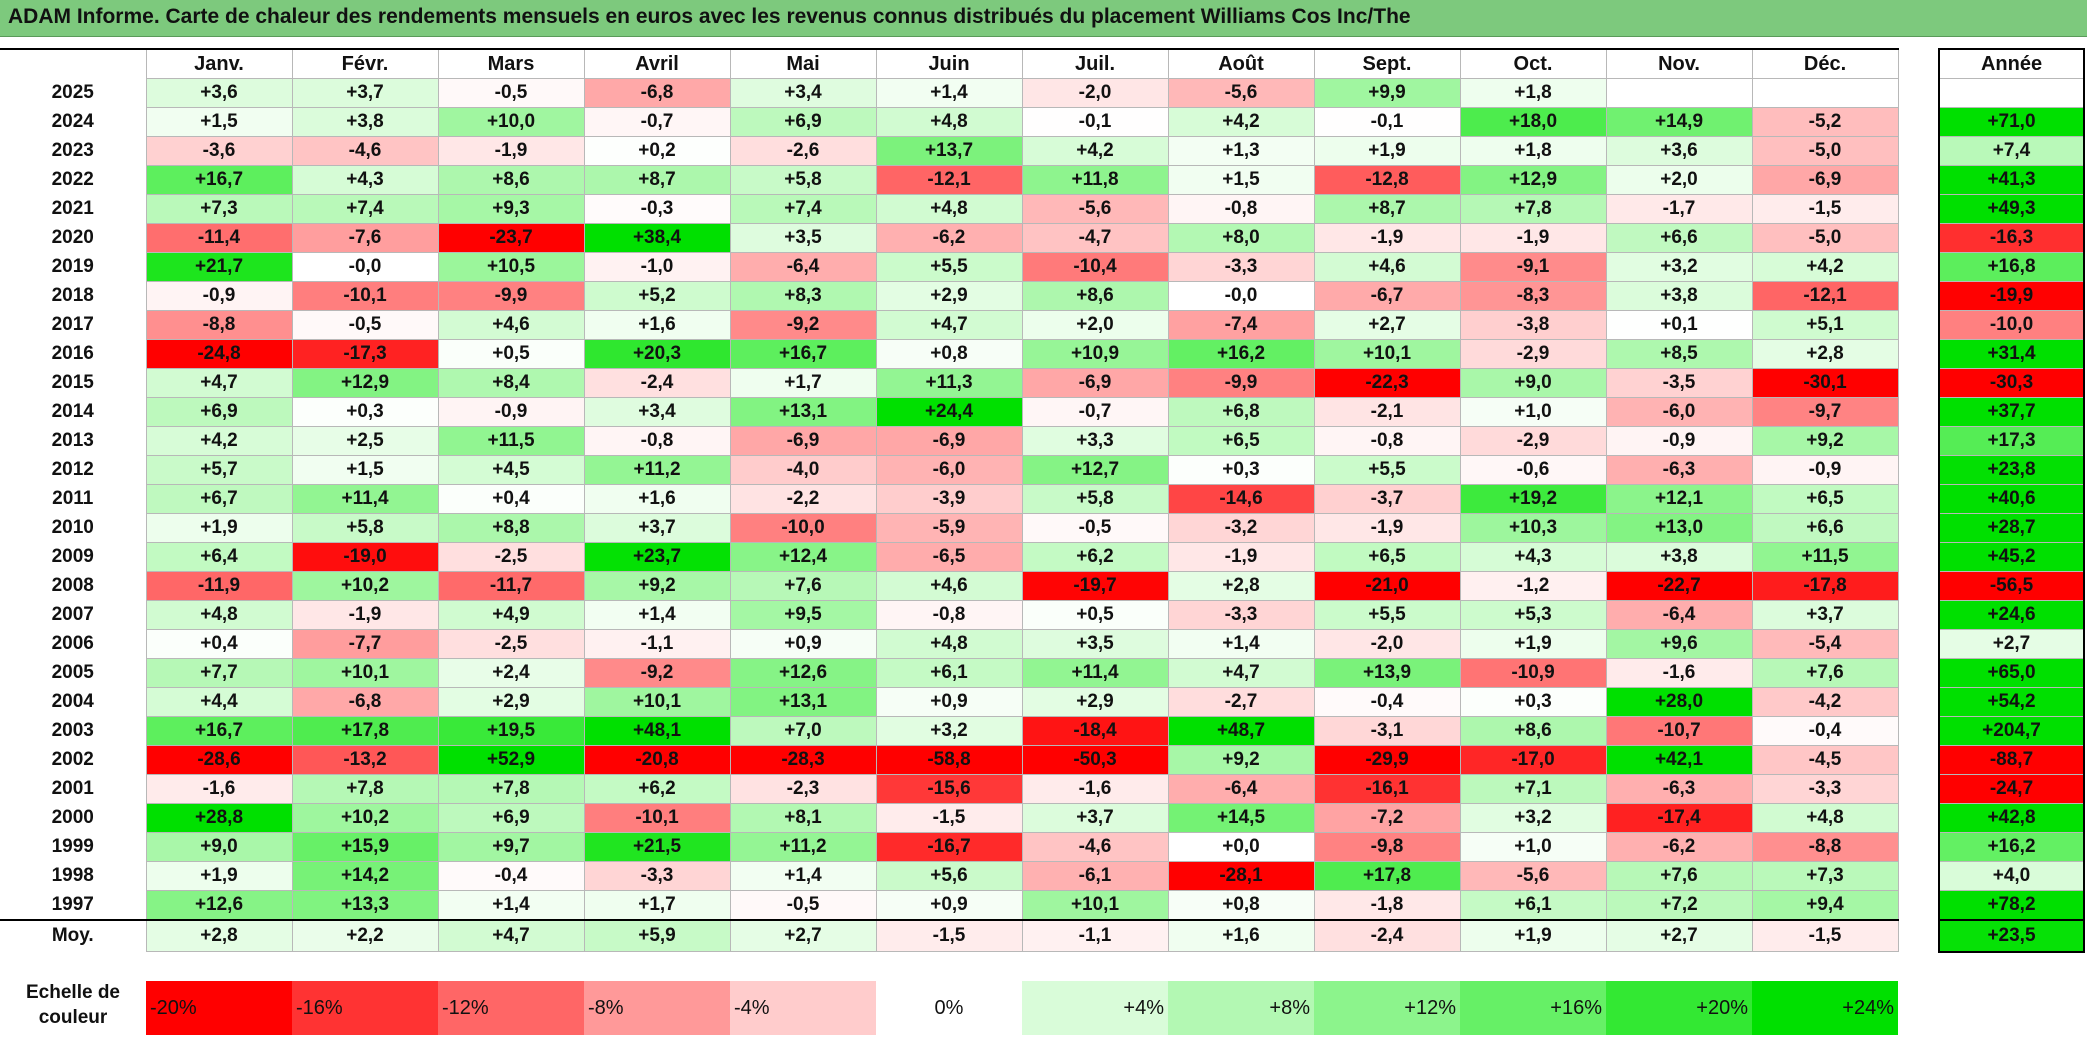 The height and width of the screenshot is (1037, 2087). What do you see at coordinates (1387, 789) in the screenshot?
I see `heatmap-cell: -16,1` at bounding box center [1387, 789].